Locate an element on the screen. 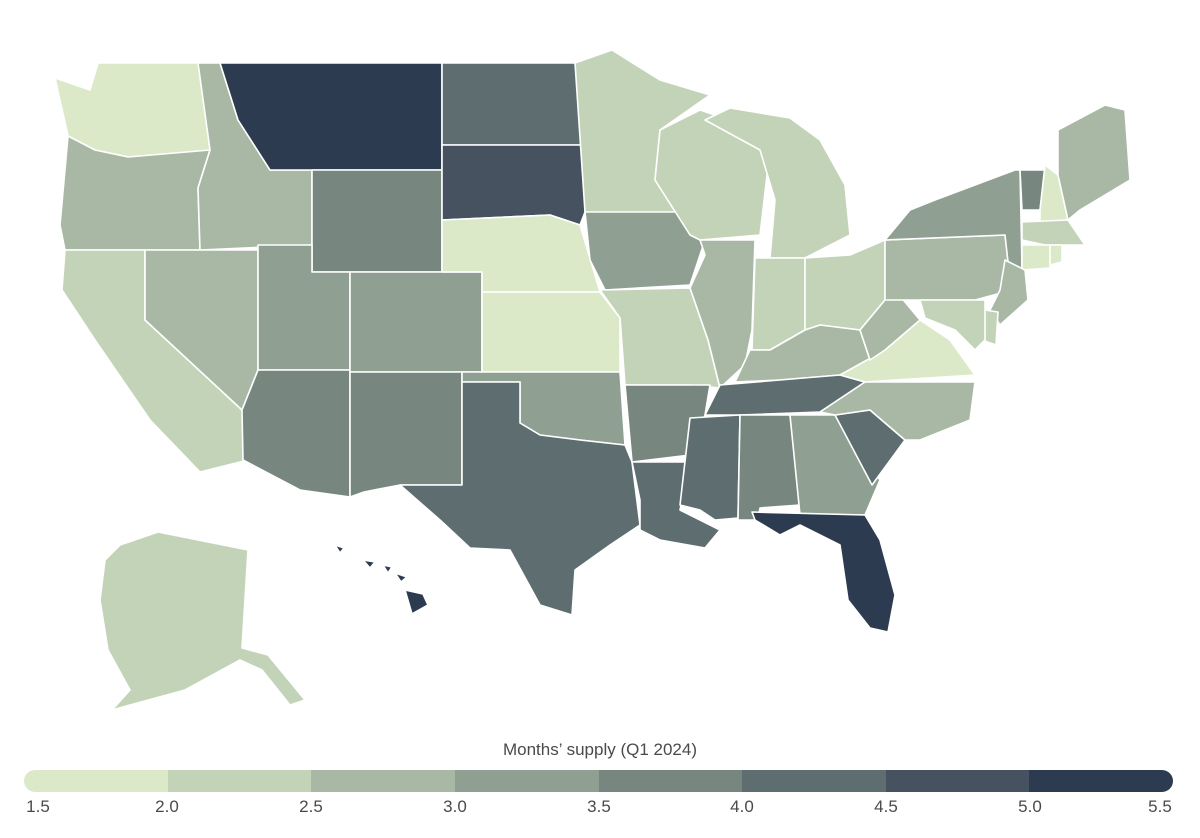  state-wi is located at coordinates (712, 175).